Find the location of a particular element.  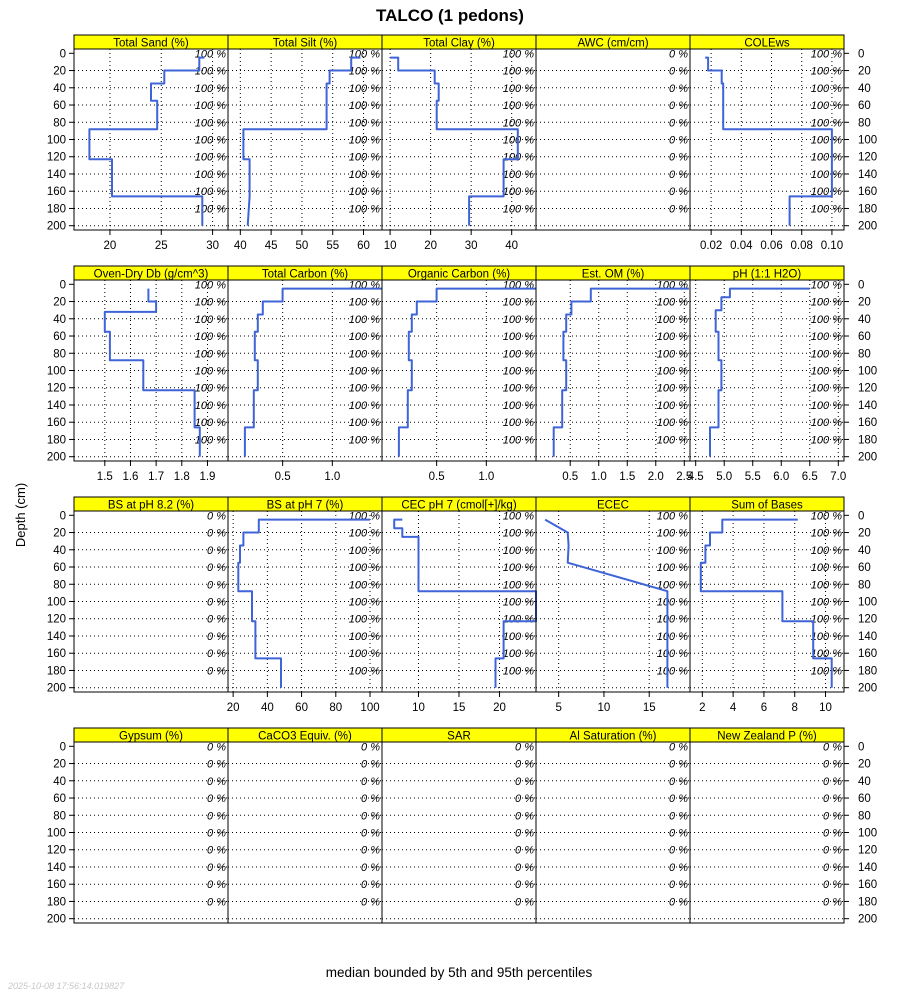

panel-title: Total Sand (%) is located at coordinates (151, 44).